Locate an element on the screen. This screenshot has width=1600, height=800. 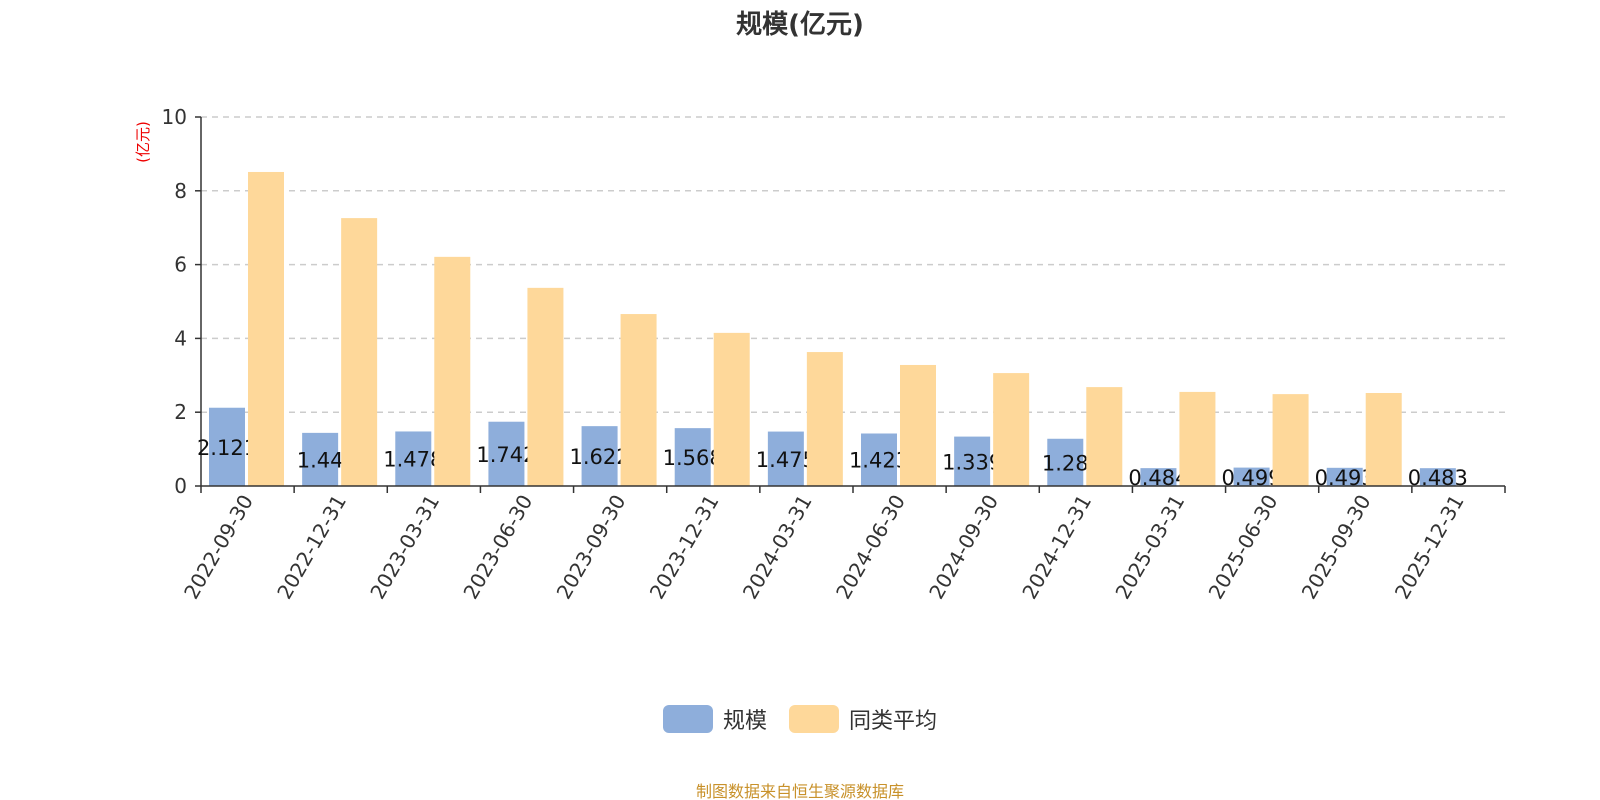
legend-label-peer-average: 同类平均 is located at coordinates (893, 721).